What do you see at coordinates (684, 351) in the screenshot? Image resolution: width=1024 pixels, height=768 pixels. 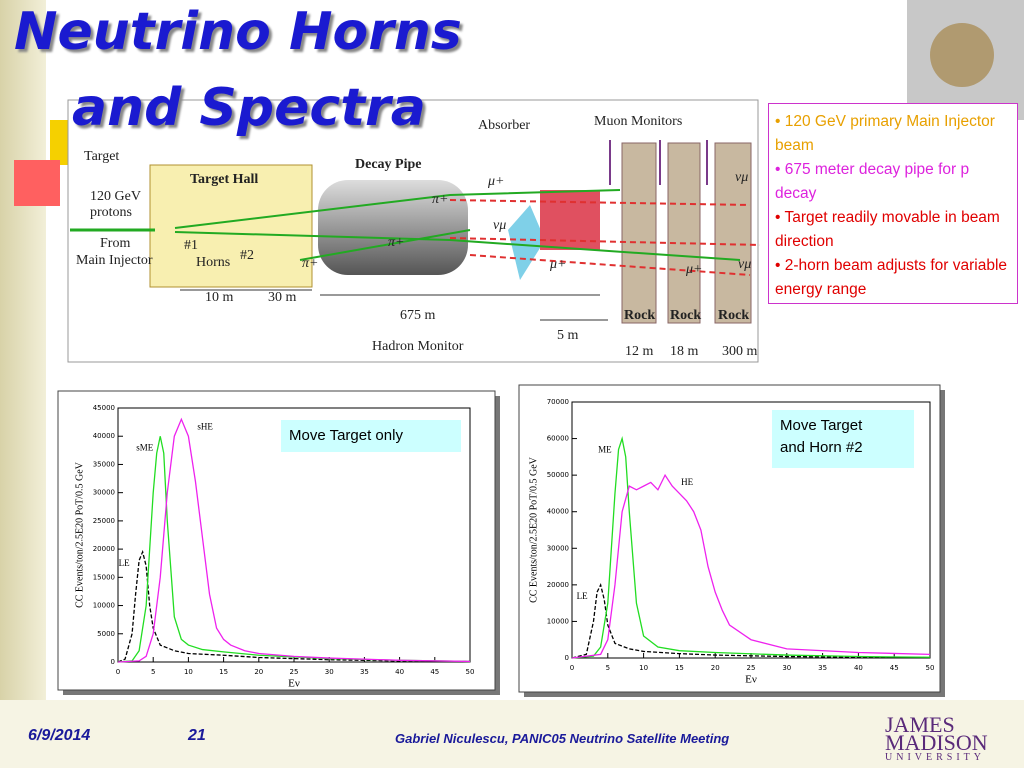 I see `distance-label: 18 m` at bounding box center [684, 351].